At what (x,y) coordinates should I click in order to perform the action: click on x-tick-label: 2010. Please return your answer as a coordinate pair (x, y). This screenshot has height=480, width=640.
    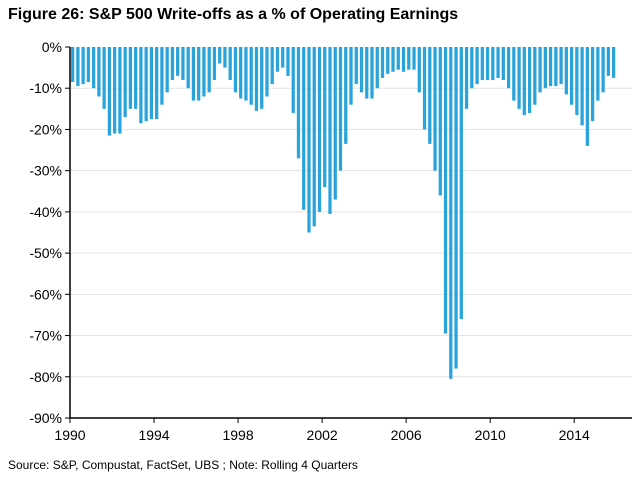
    Looking at the image, I should click on (490, 435).